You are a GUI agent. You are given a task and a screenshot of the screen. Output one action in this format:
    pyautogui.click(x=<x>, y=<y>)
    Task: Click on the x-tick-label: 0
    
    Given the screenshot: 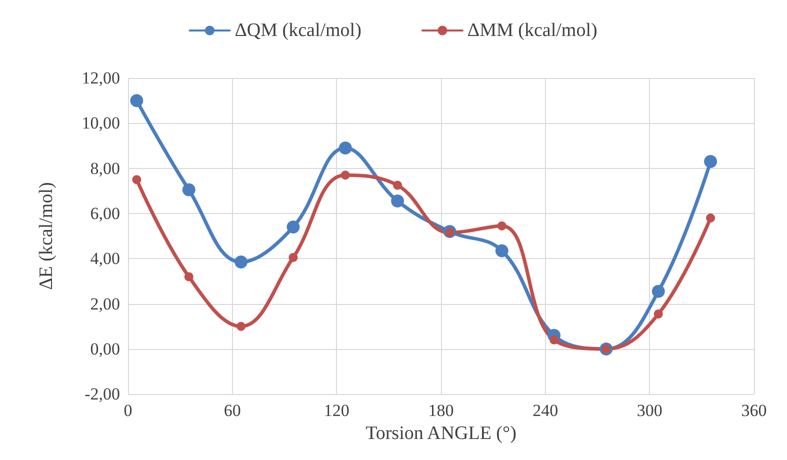 What is the action you would take?
    pyautogui.click(x=128, y=410)
    